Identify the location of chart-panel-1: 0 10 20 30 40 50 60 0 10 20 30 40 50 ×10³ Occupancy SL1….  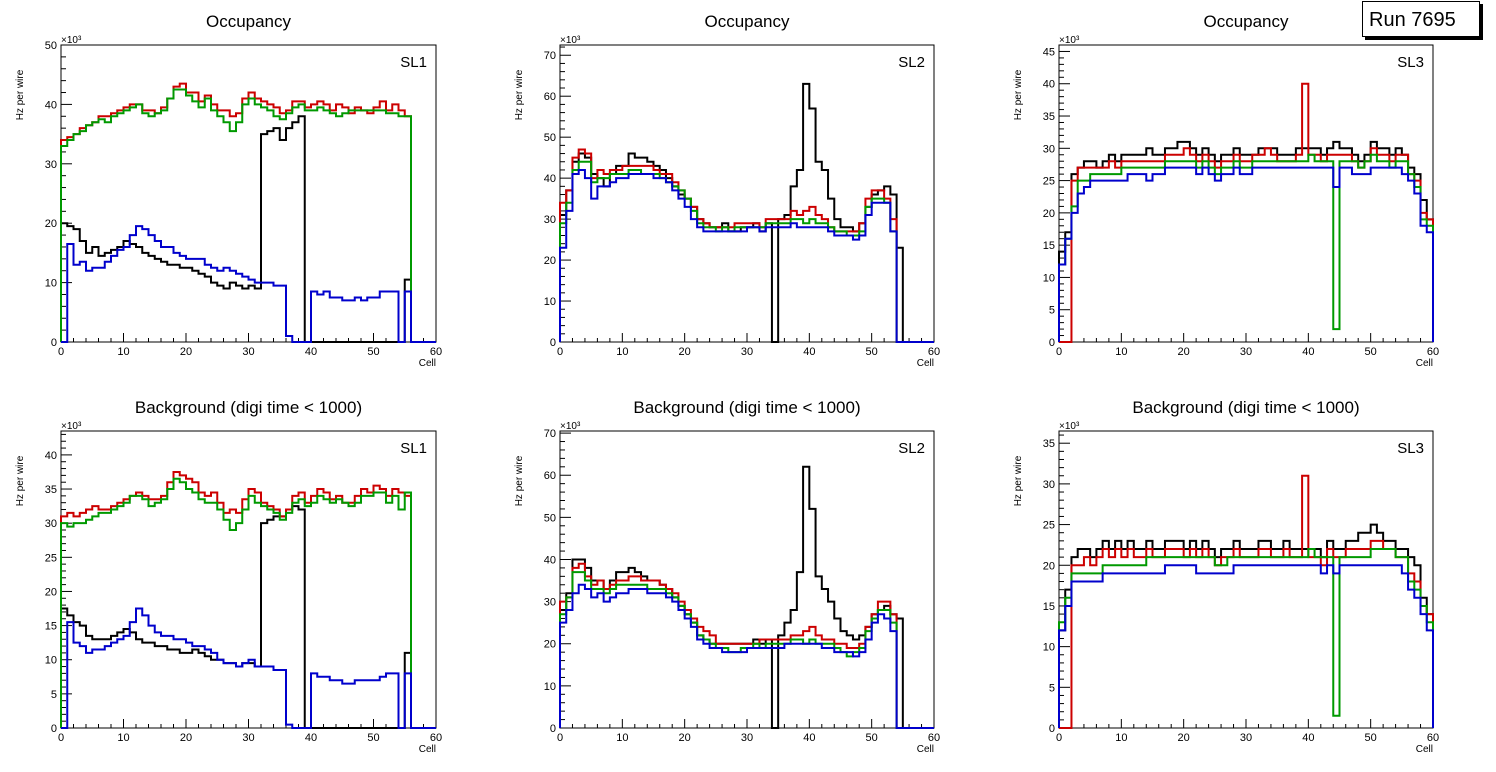
(228, 190).